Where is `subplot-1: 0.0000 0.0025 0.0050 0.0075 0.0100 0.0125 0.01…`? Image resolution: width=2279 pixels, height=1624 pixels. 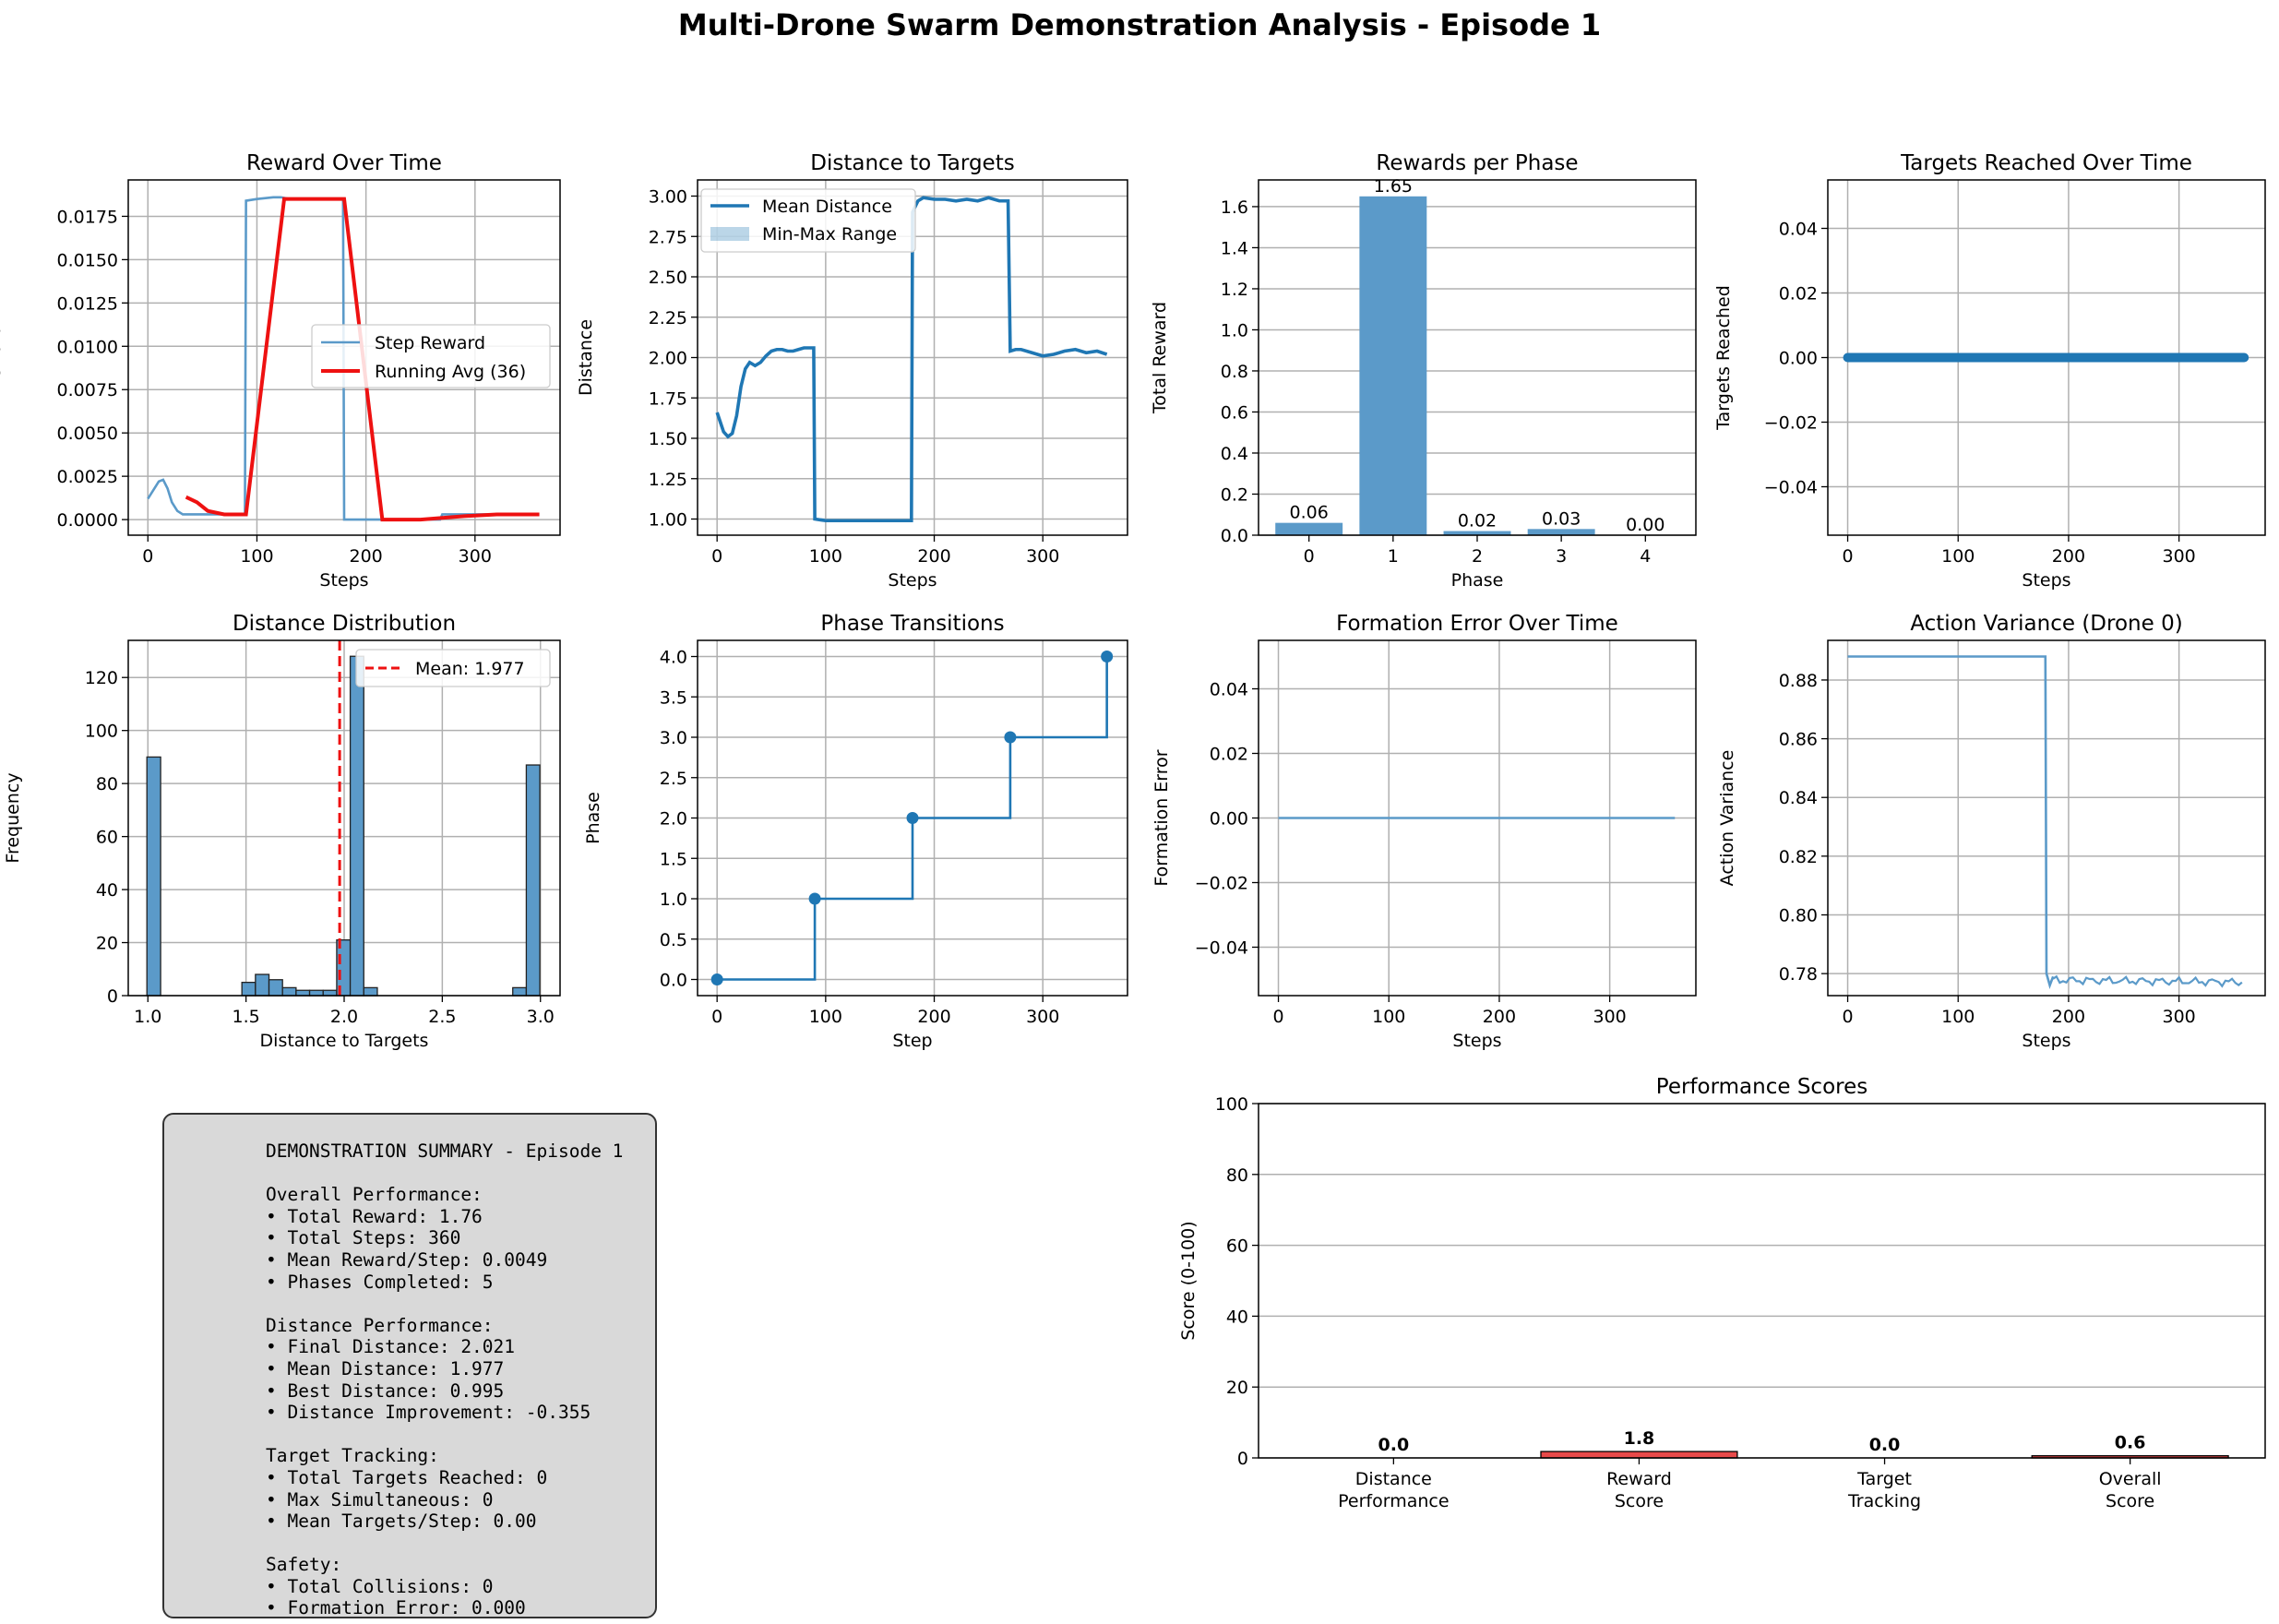
subplot-1: 0.0000 0.0025 0.0050 0.0075 0.0100 0.0125 0.01… is located at coordinates (280, 371).